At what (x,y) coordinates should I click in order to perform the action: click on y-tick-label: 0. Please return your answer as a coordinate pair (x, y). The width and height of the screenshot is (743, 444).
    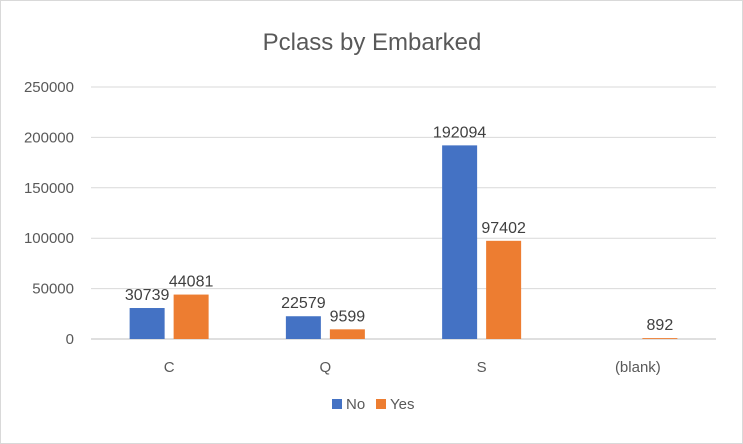
    Looking at the image, I should click on (70, 339).